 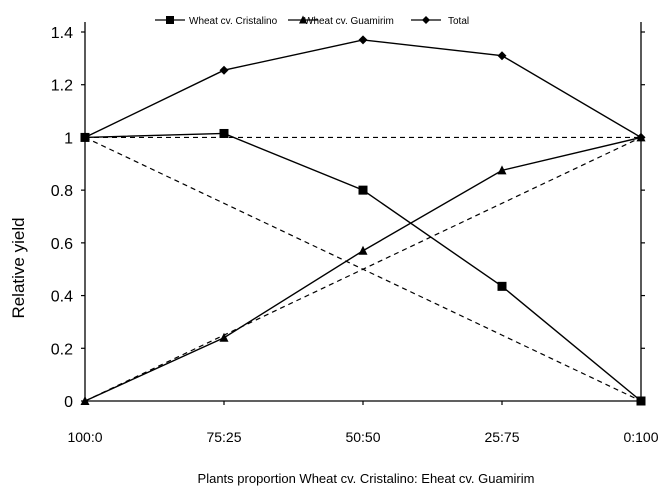 I want to click on y-tick-label: 1.2, so click(x=62, y=86).